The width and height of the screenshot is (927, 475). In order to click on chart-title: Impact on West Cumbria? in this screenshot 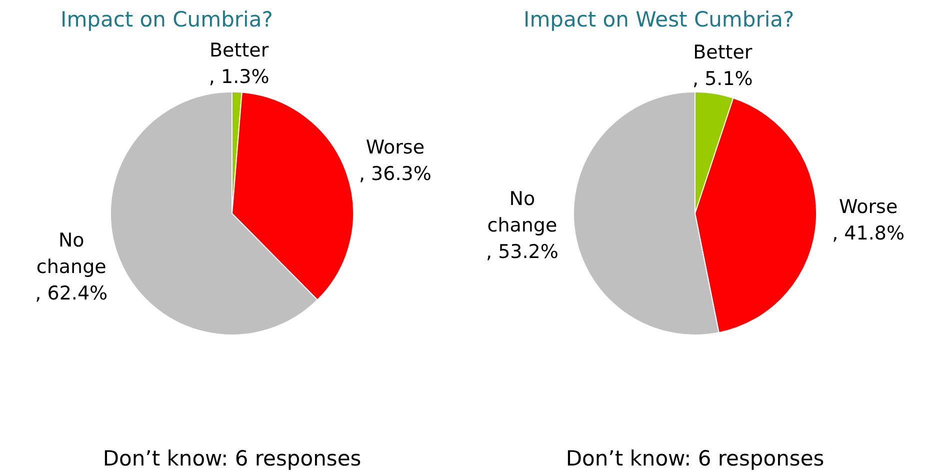, I will do `click(659, 20)`.